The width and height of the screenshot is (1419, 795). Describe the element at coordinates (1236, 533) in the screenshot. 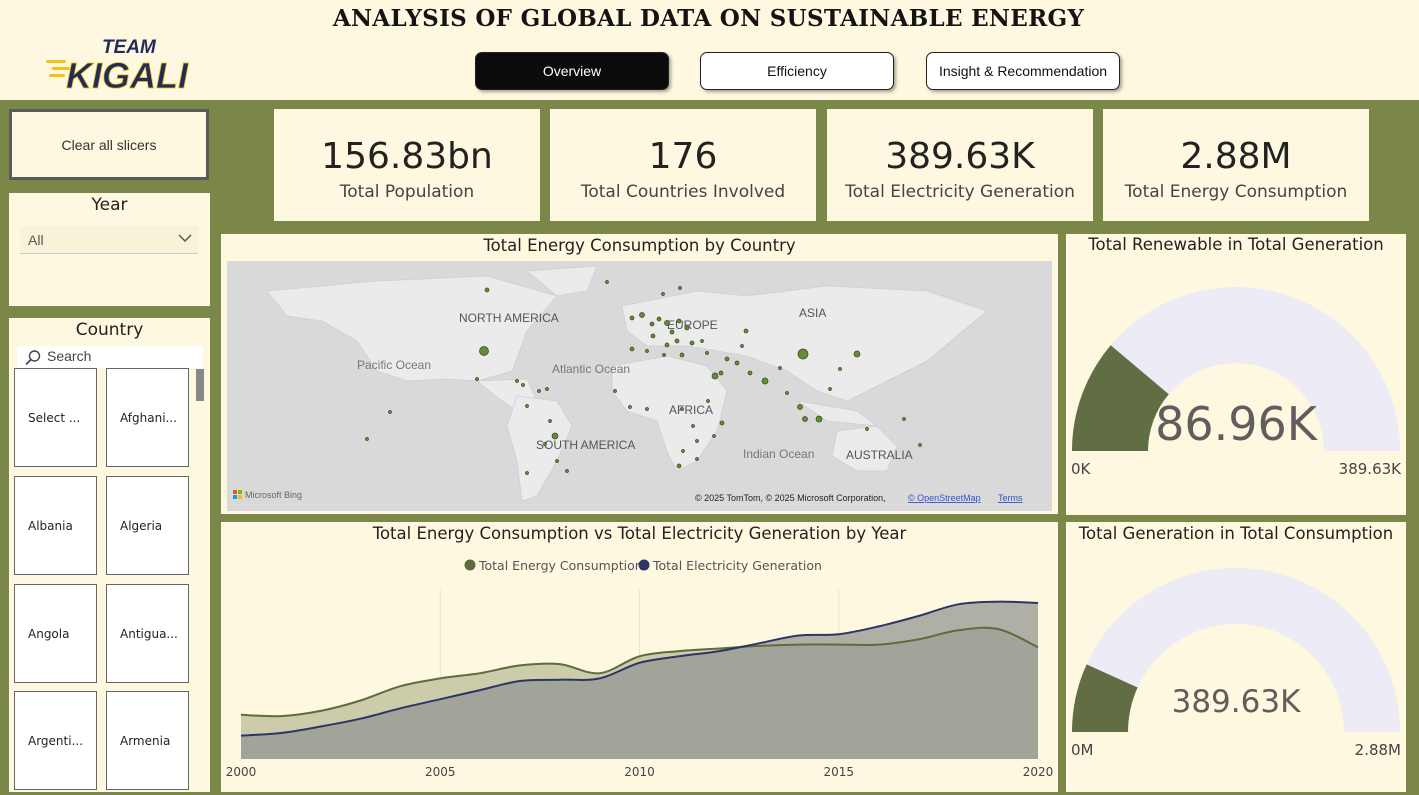

I see `gauge-title: Total Generation in Total Consumption` at that location.